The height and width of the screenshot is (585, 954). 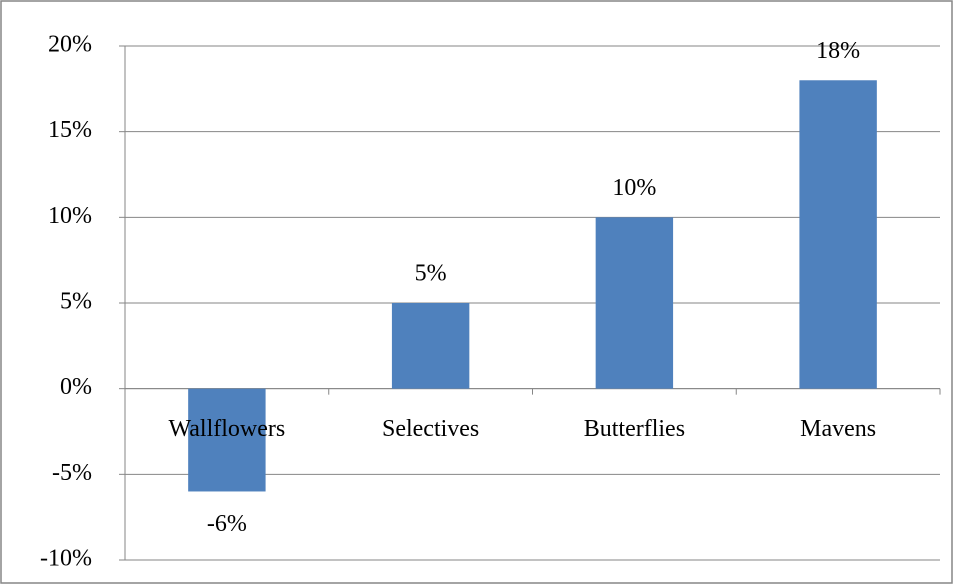 I want to click on x-tick-label: Wallflowers, so click(x=227, y=429).